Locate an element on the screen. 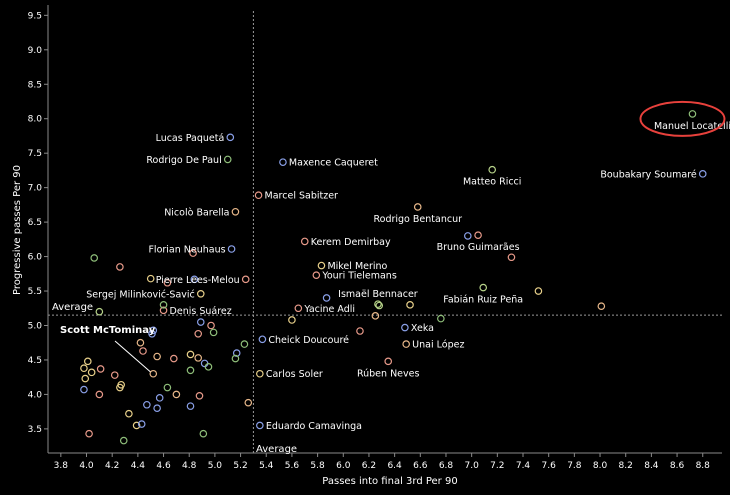 The image size is (730, 495). point-label: Rúben Neves is located at coordinates (388, 373).